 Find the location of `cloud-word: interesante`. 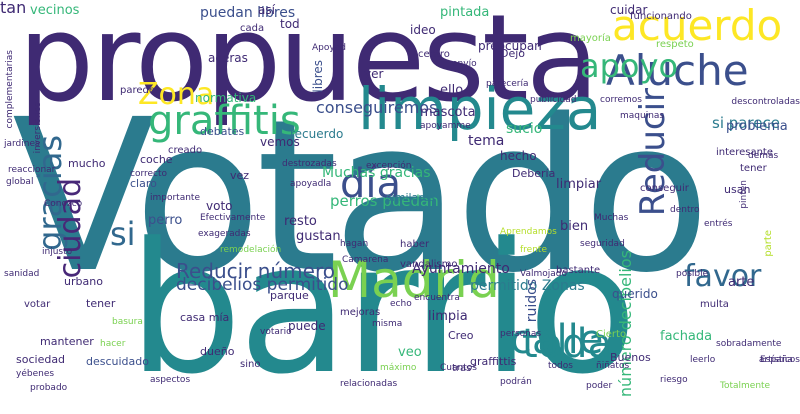

cloud-word: interesante is located at coordinates (744, 152).